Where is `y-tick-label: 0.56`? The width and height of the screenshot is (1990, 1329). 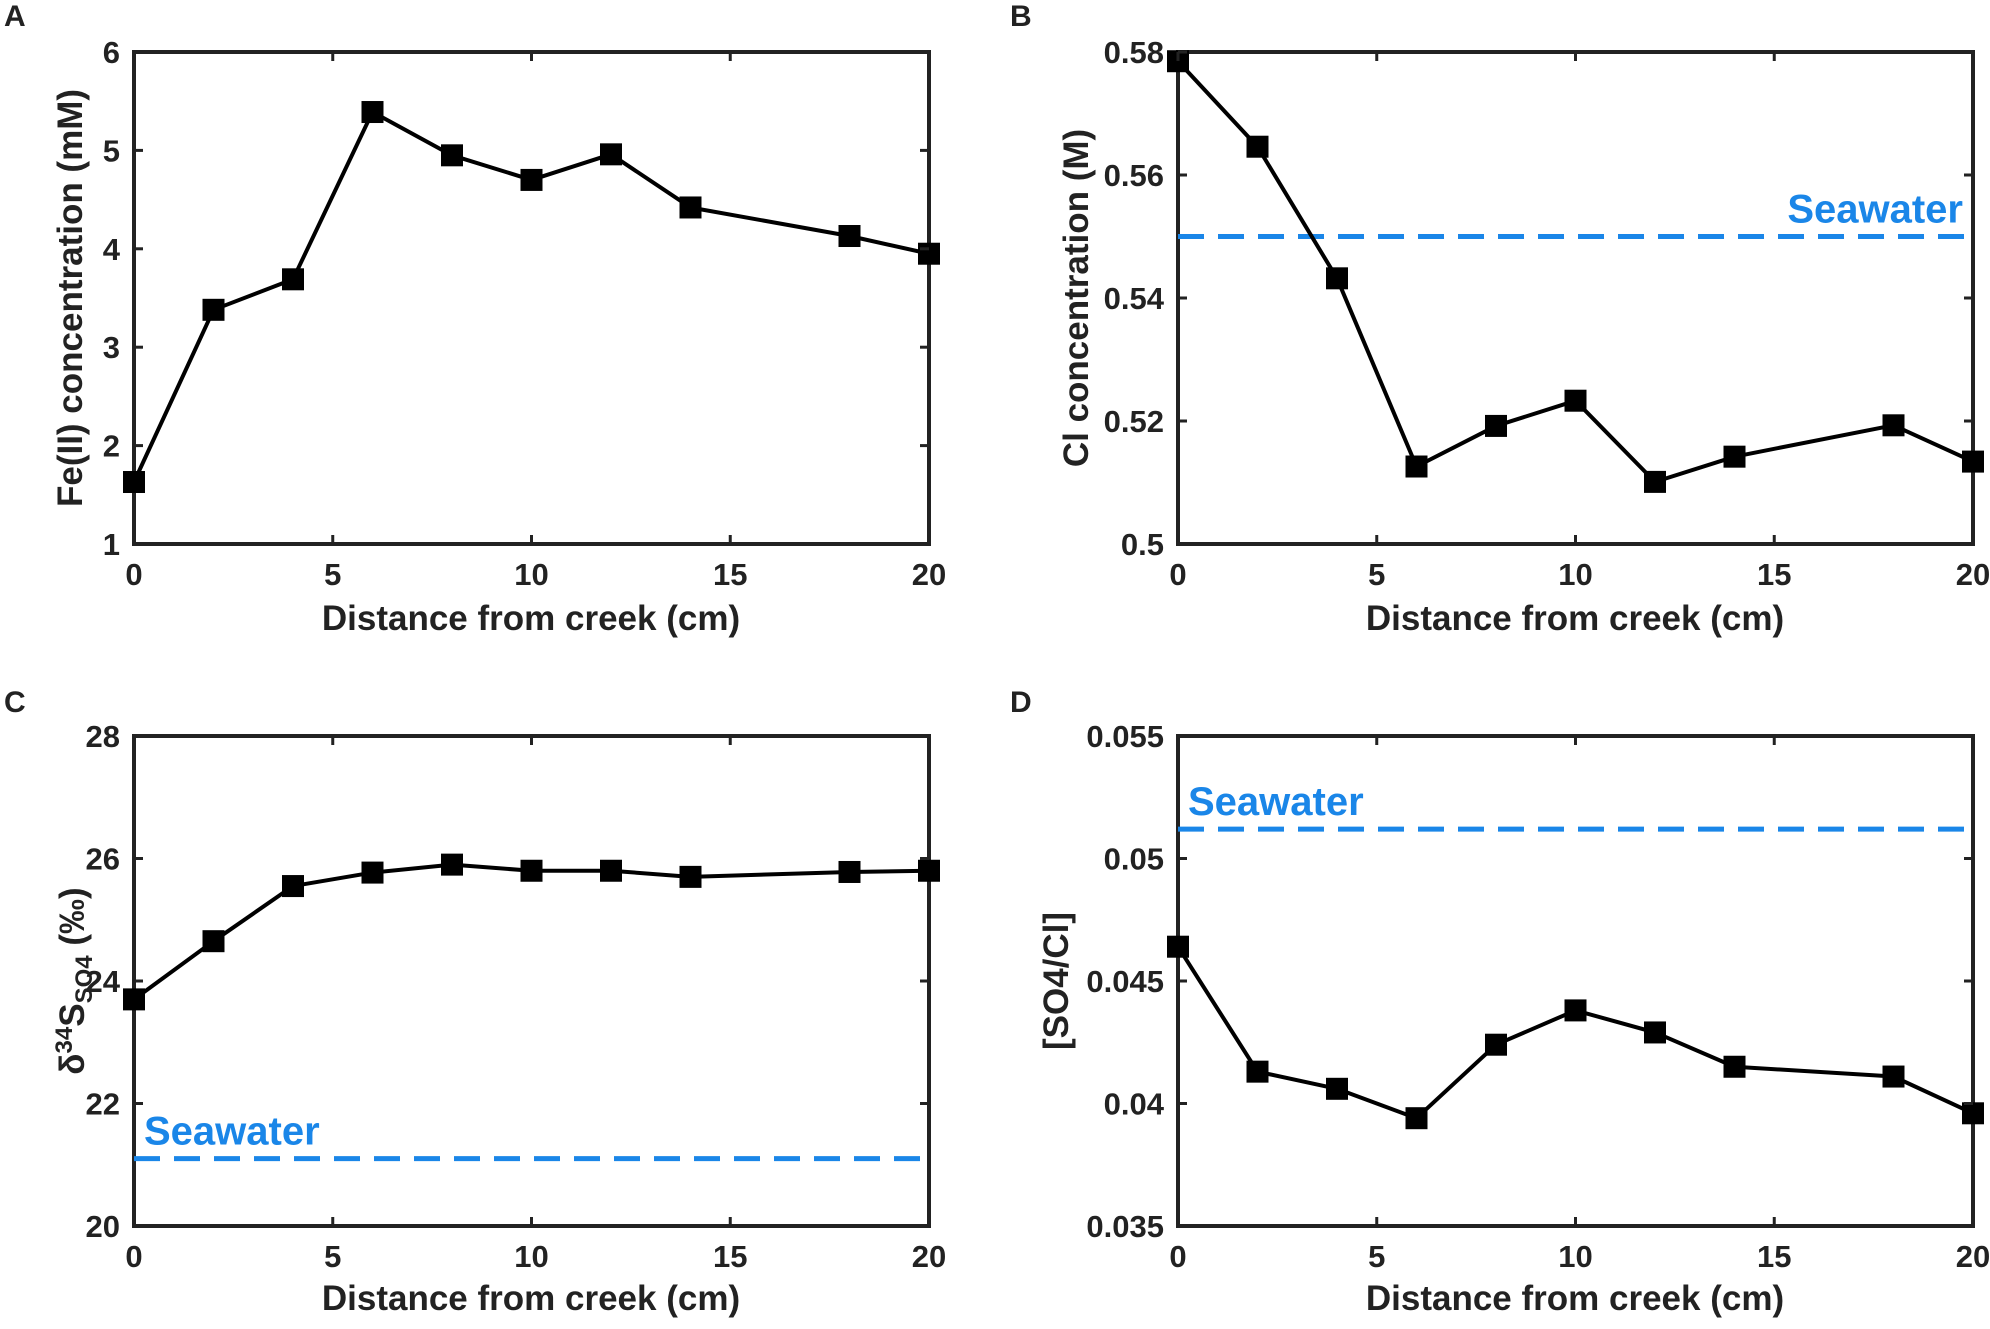 y-tick-label: 0.56 is located at coordinates (1134, 175).